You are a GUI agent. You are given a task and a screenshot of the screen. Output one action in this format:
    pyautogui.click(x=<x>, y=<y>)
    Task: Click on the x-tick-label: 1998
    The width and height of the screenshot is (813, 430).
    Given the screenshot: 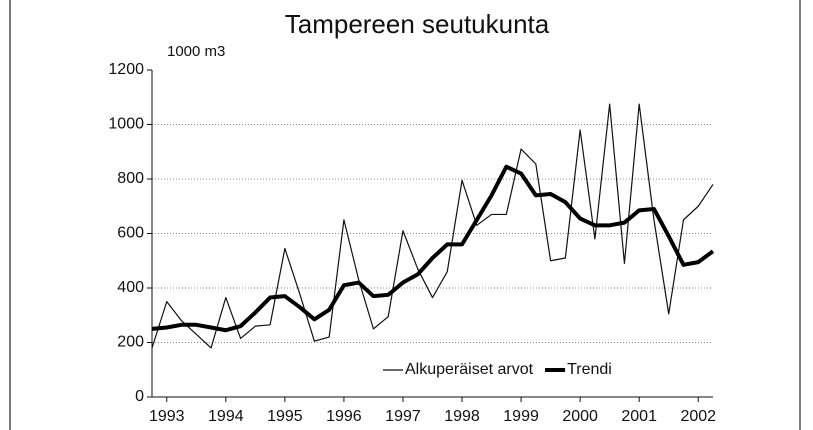 What is the action you would take?
    pyautogui.click(x=462, y=416)
    